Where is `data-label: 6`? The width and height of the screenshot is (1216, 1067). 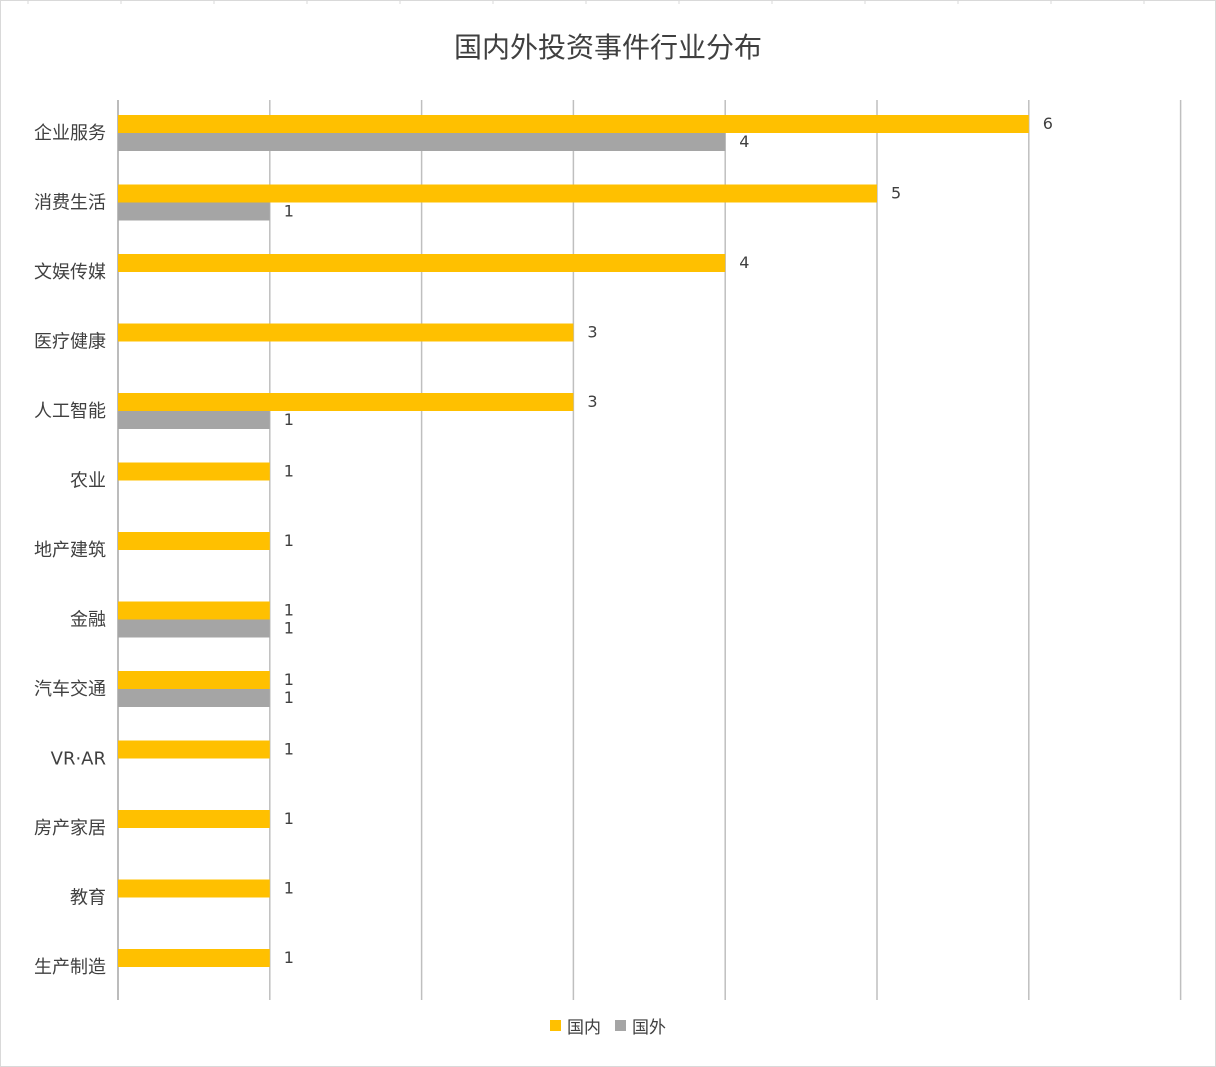
data-label: 6 is located at coordinates (1048, 123).